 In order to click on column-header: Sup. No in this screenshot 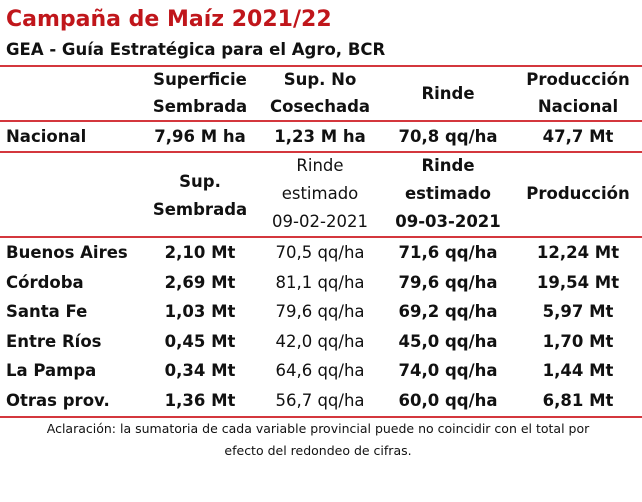, I will do `click(320, 79)`.